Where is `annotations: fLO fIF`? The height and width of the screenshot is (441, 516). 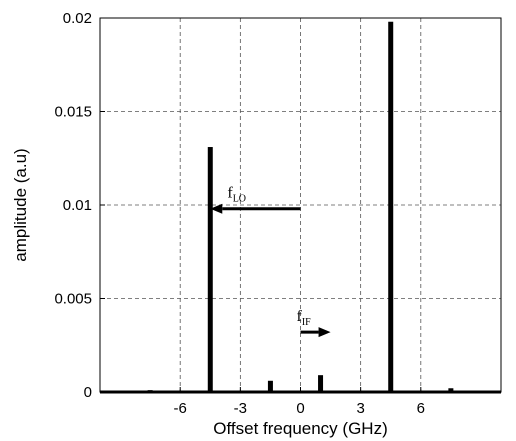
annotations: fLO fIF is located at coordinates (270, 261).